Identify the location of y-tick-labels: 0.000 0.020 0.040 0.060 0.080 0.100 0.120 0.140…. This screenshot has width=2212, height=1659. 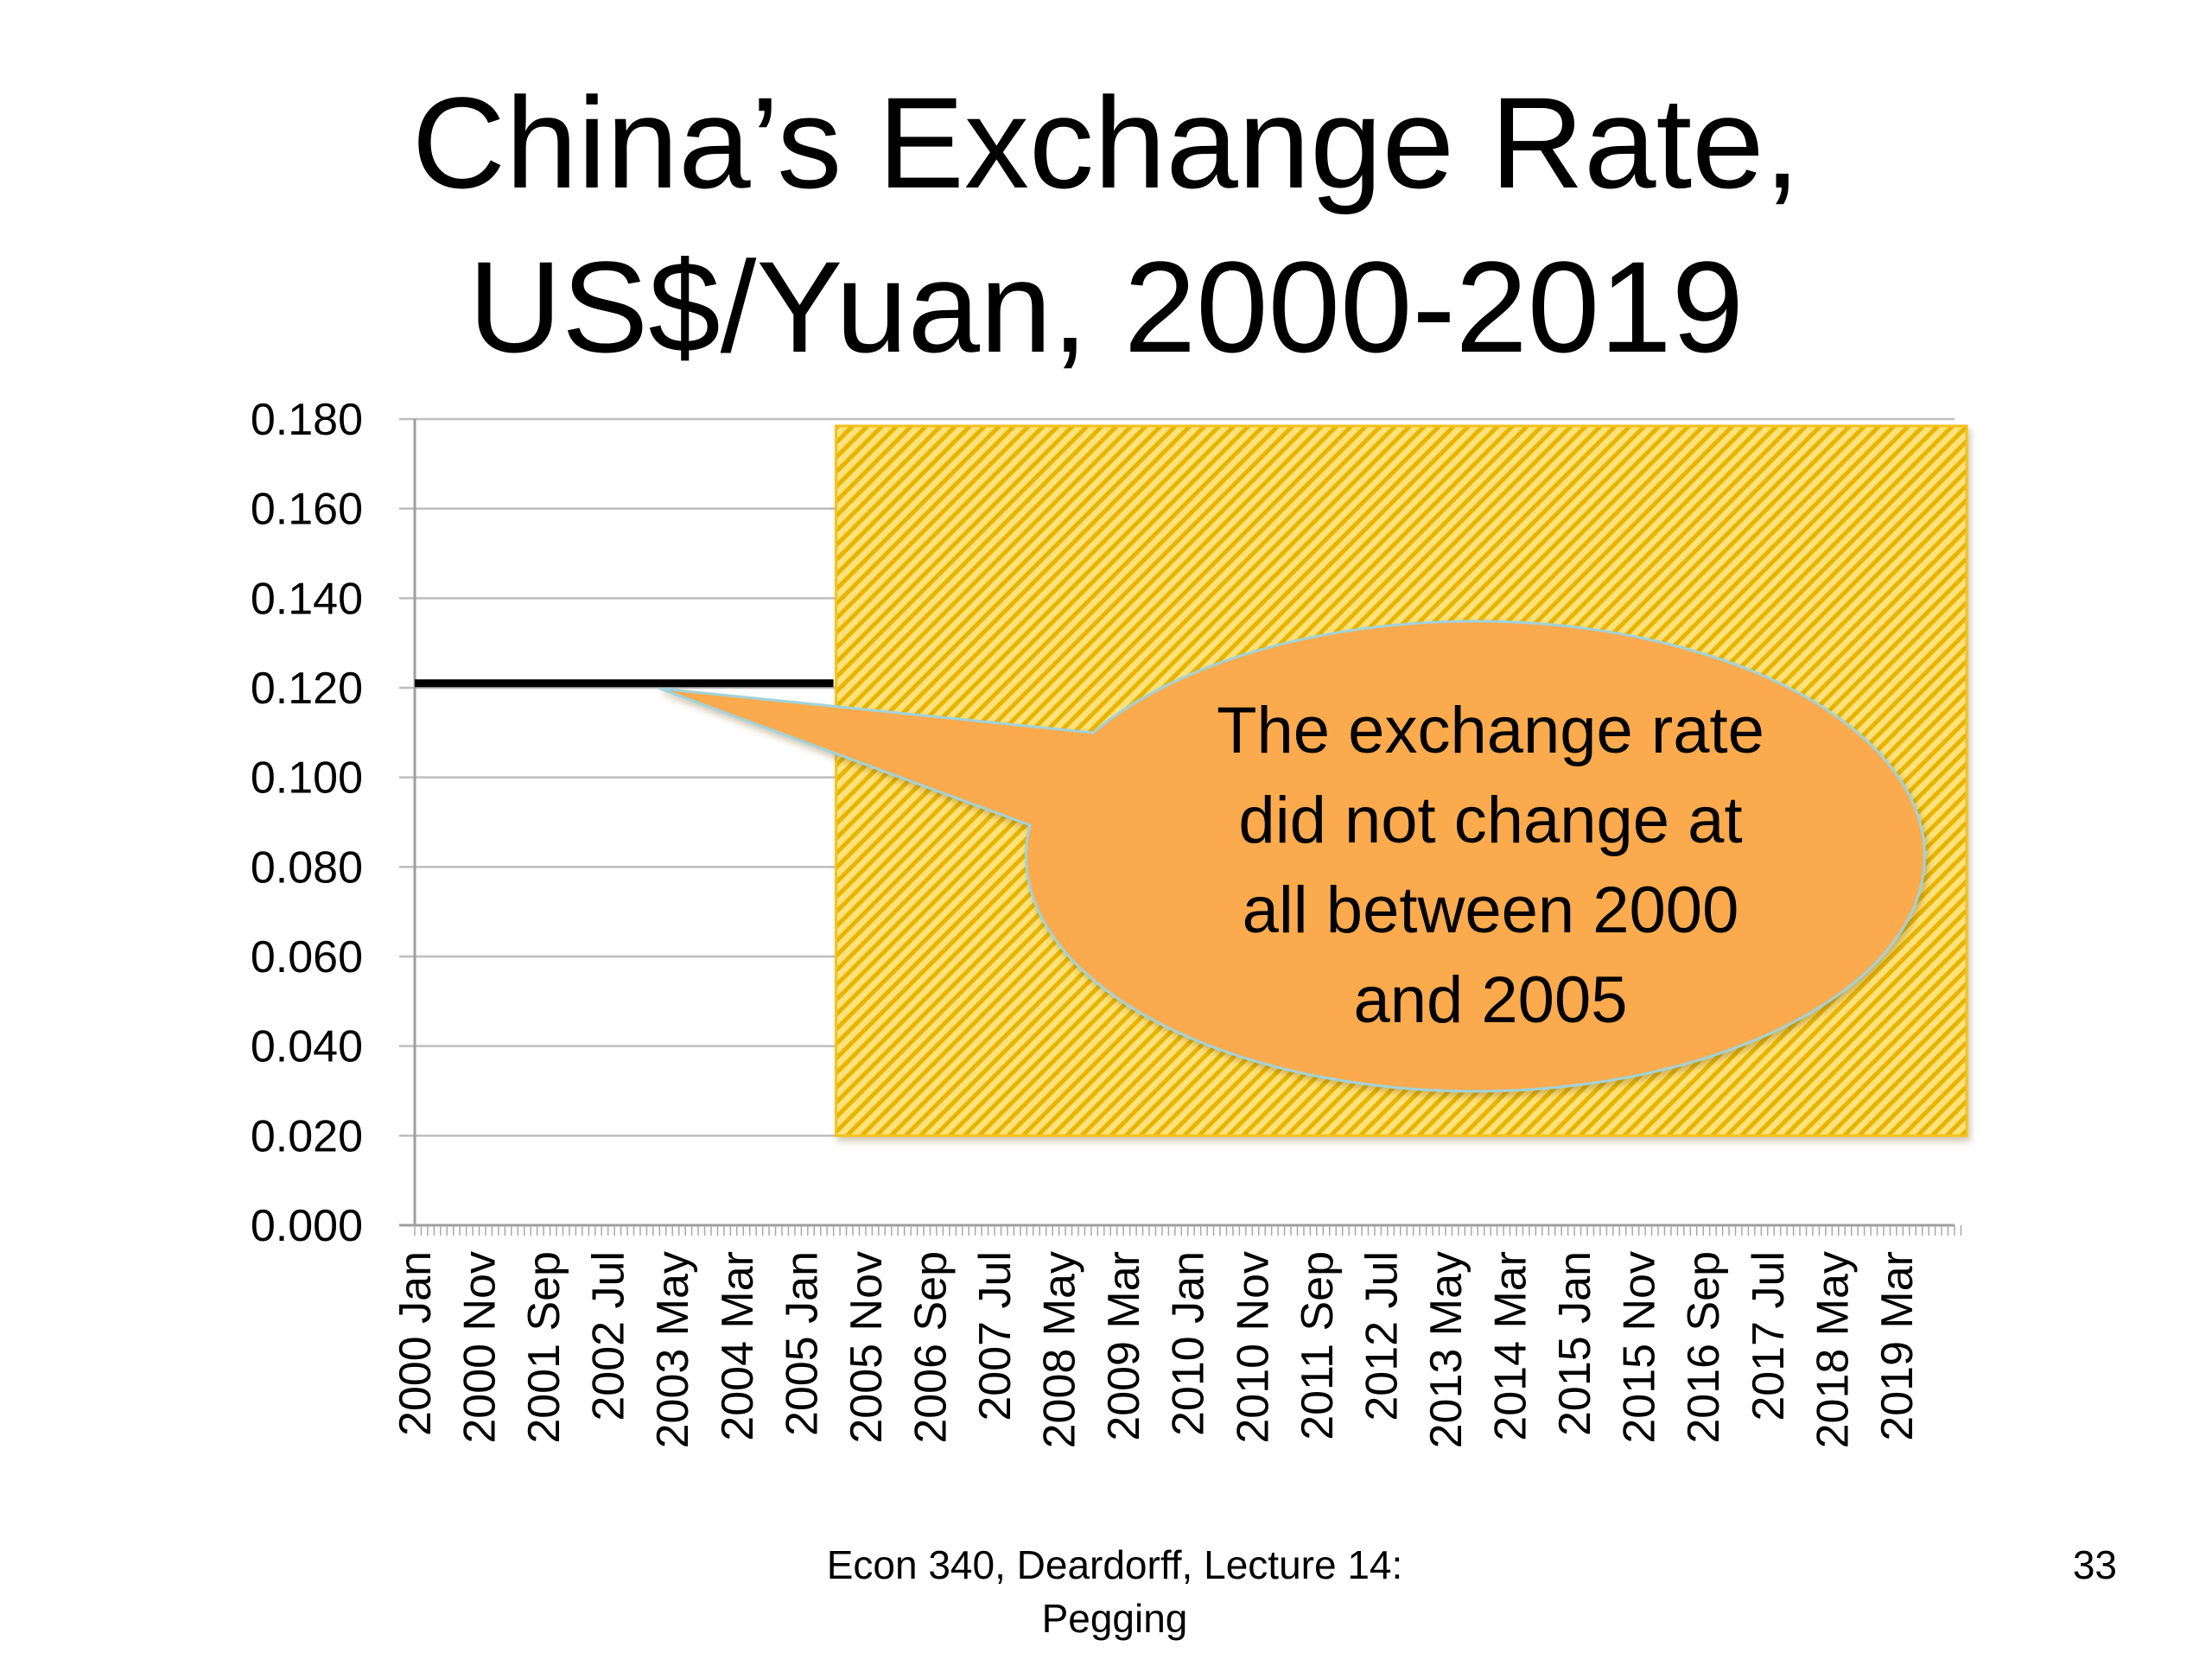
(307, 823).